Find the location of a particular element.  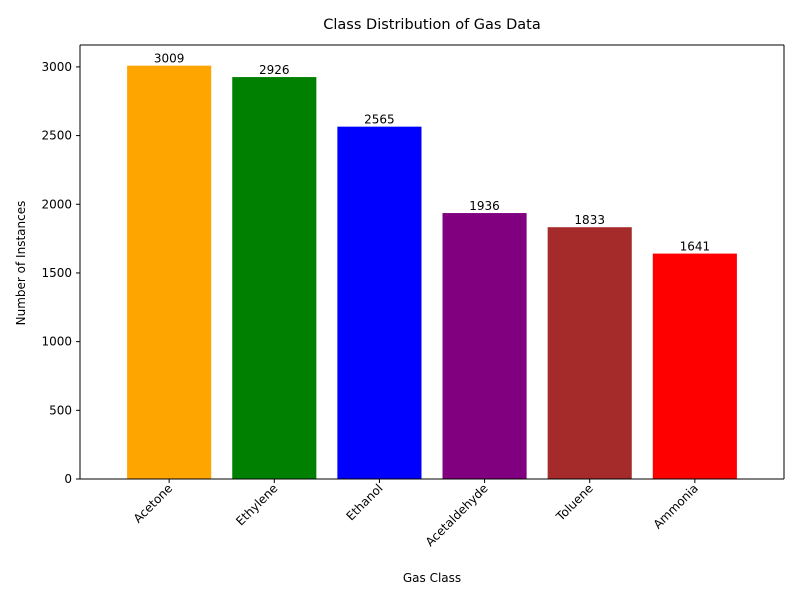

y-axis-label: Number of Instances is located at coordinates (21, 263).